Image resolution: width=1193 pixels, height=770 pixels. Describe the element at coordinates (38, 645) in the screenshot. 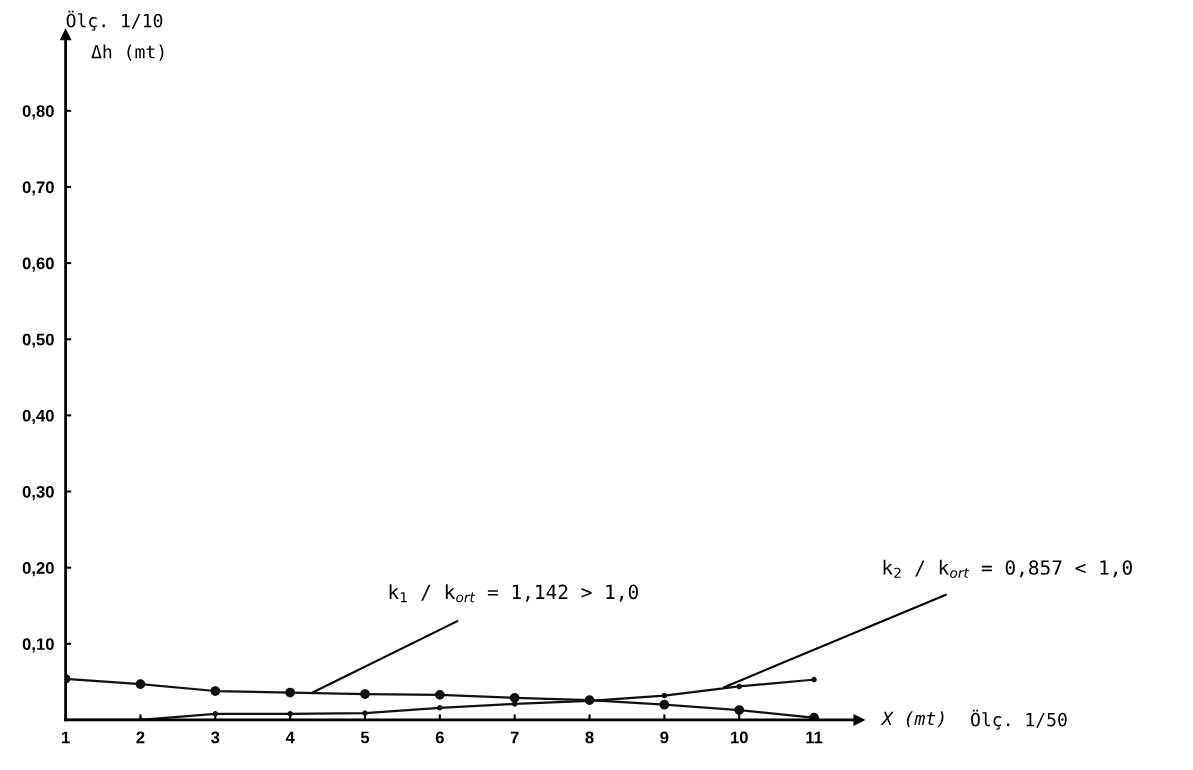

I see `y-tick-label: 0,10` at that location.